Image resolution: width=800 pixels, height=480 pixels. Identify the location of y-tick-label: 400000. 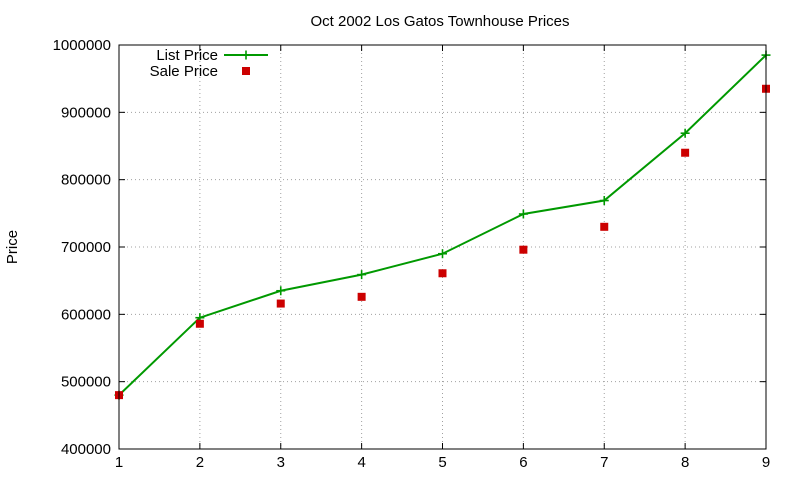
(86, 449).